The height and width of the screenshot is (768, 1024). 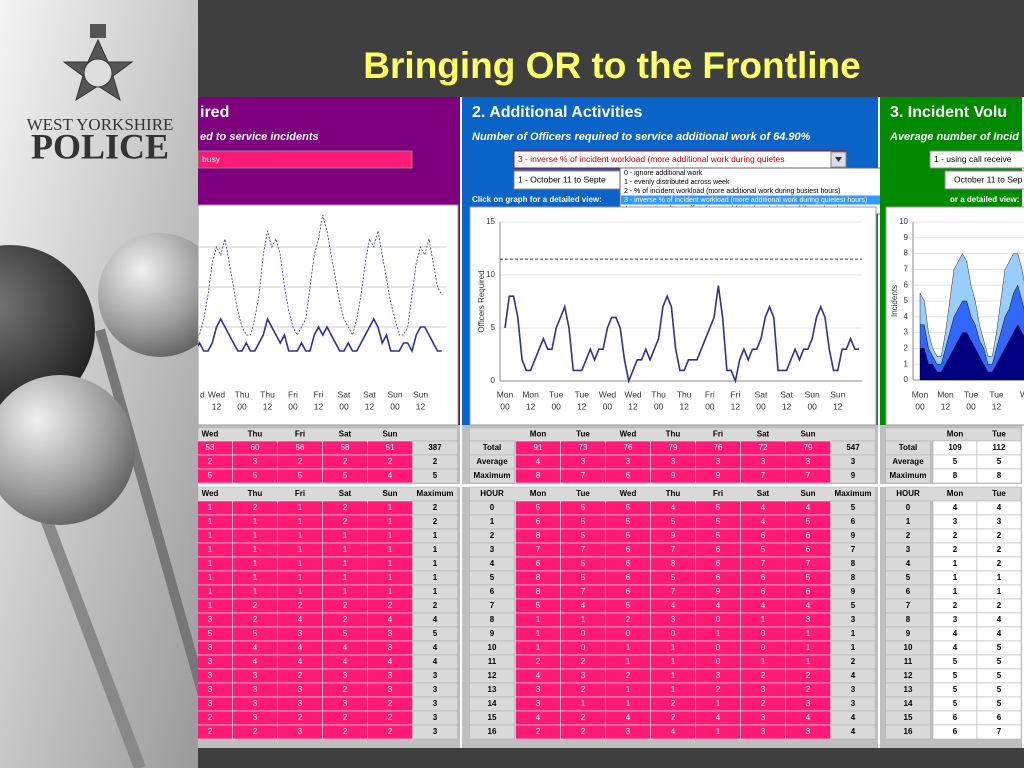 I want to click on badge-centre, so click(x=98, y=73).